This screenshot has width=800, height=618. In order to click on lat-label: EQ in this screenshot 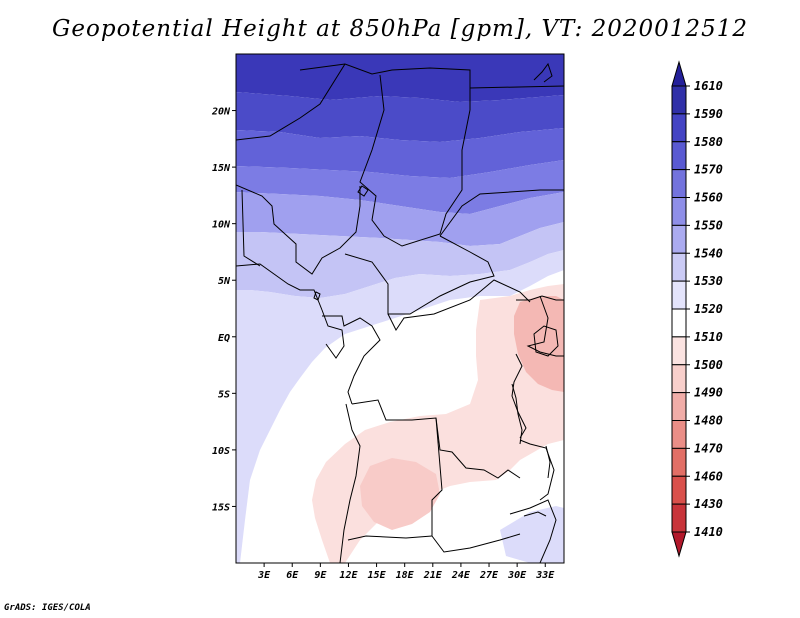, I will do `click(224, 338)`.